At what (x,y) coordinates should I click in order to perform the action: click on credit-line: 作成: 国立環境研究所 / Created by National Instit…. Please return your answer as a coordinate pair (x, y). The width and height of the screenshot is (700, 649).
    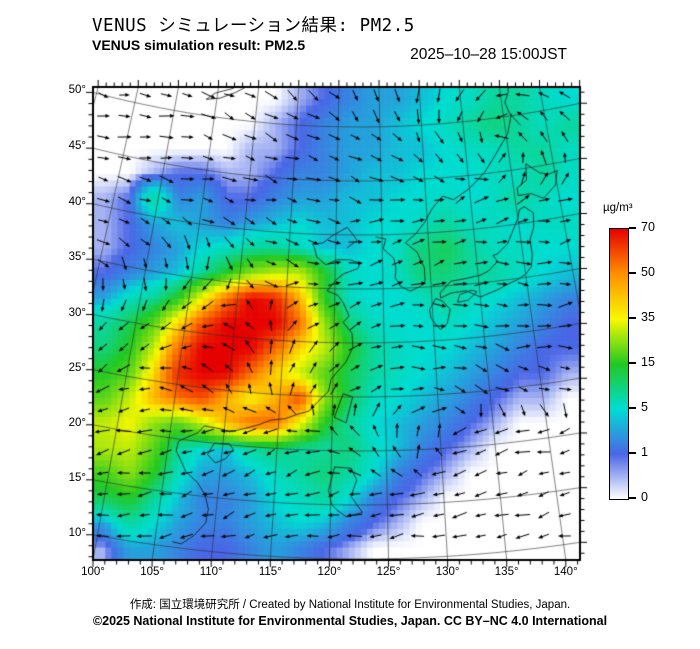
    Looking at the image, I should click on (350, 605).